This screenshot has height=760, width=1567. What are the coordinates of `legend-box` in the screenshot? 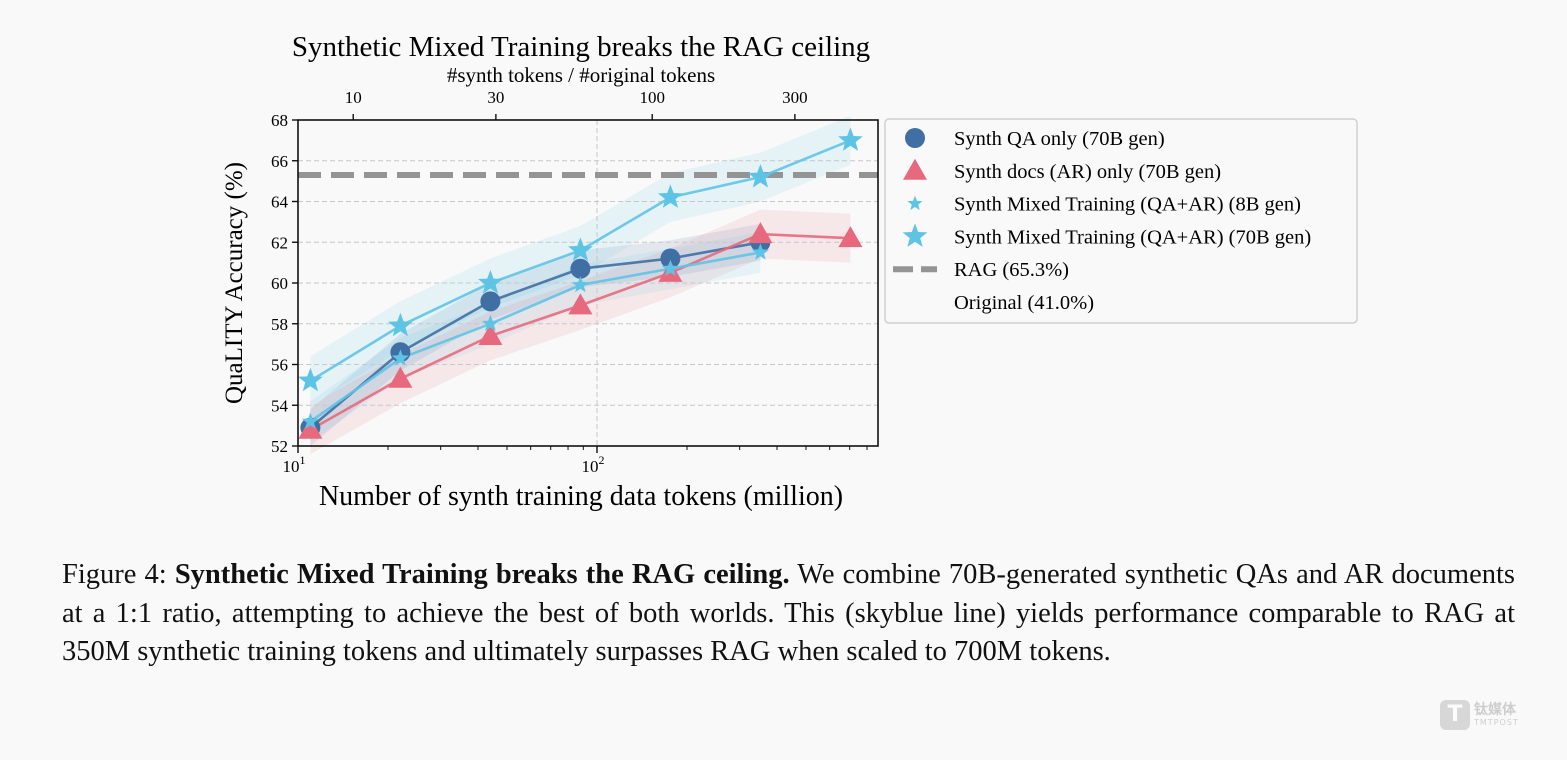 It's located at (1121, 221).